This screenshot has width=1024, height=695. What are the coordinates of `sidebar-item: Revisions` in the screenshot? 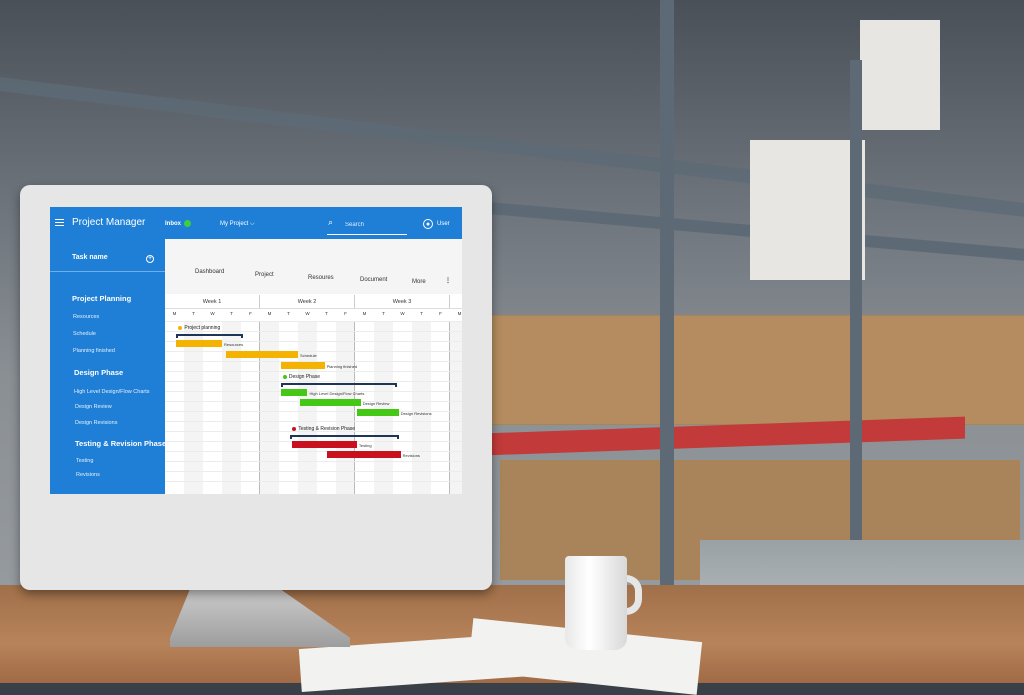 It's located at (88, 475).